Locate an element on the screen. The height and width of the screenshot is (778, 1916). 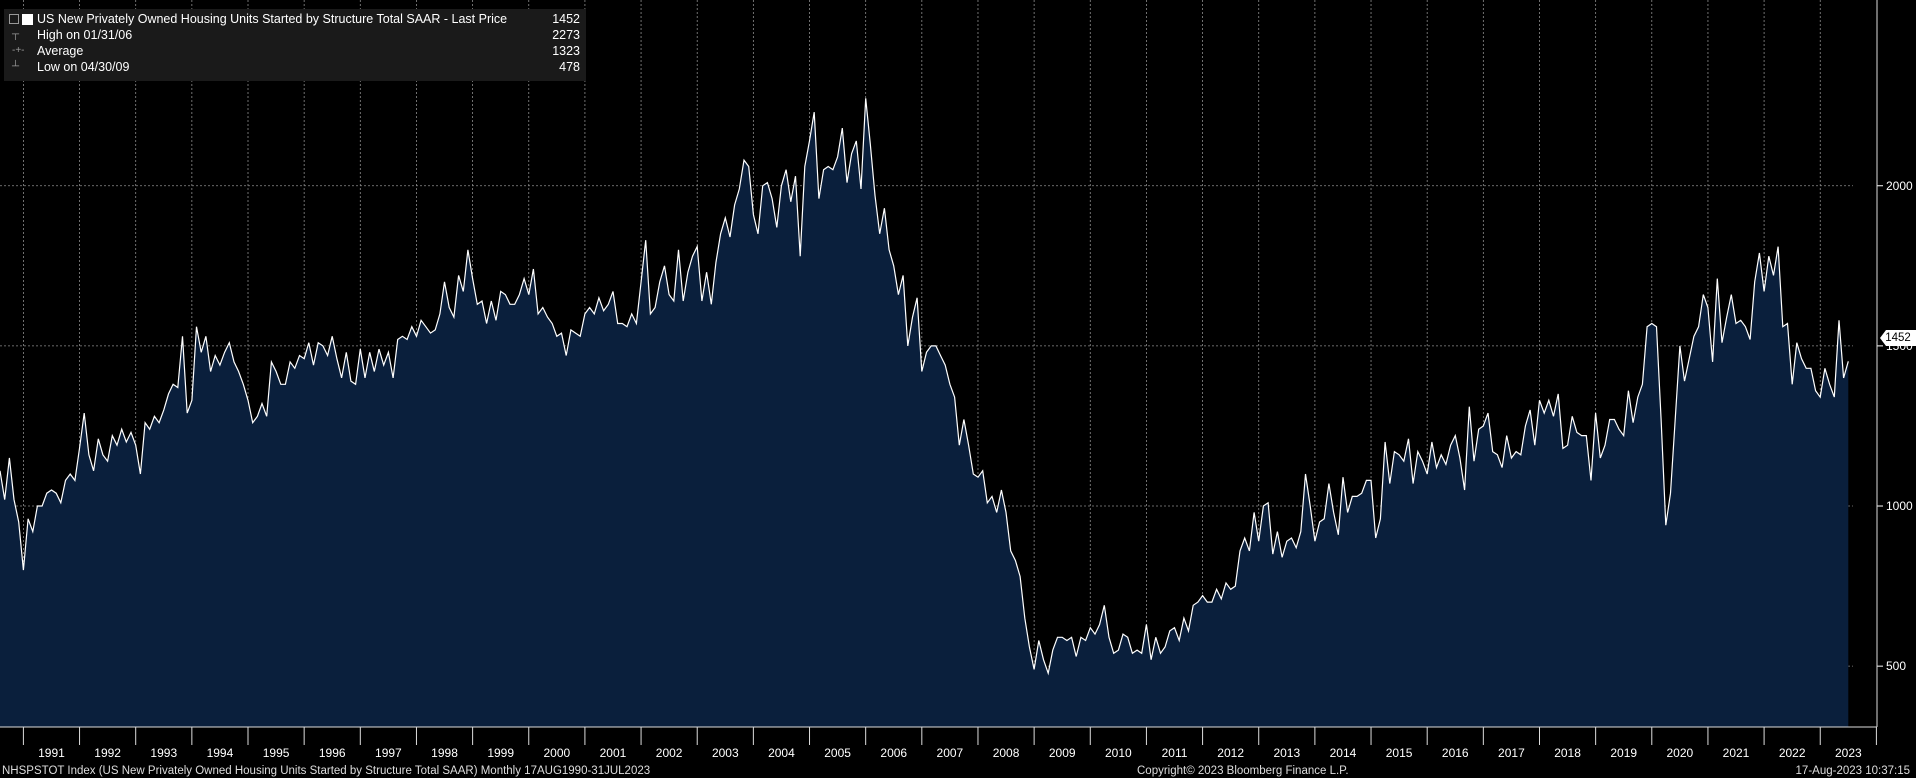
y-tick-label: 1000 is located at coordinates (1899, 506).